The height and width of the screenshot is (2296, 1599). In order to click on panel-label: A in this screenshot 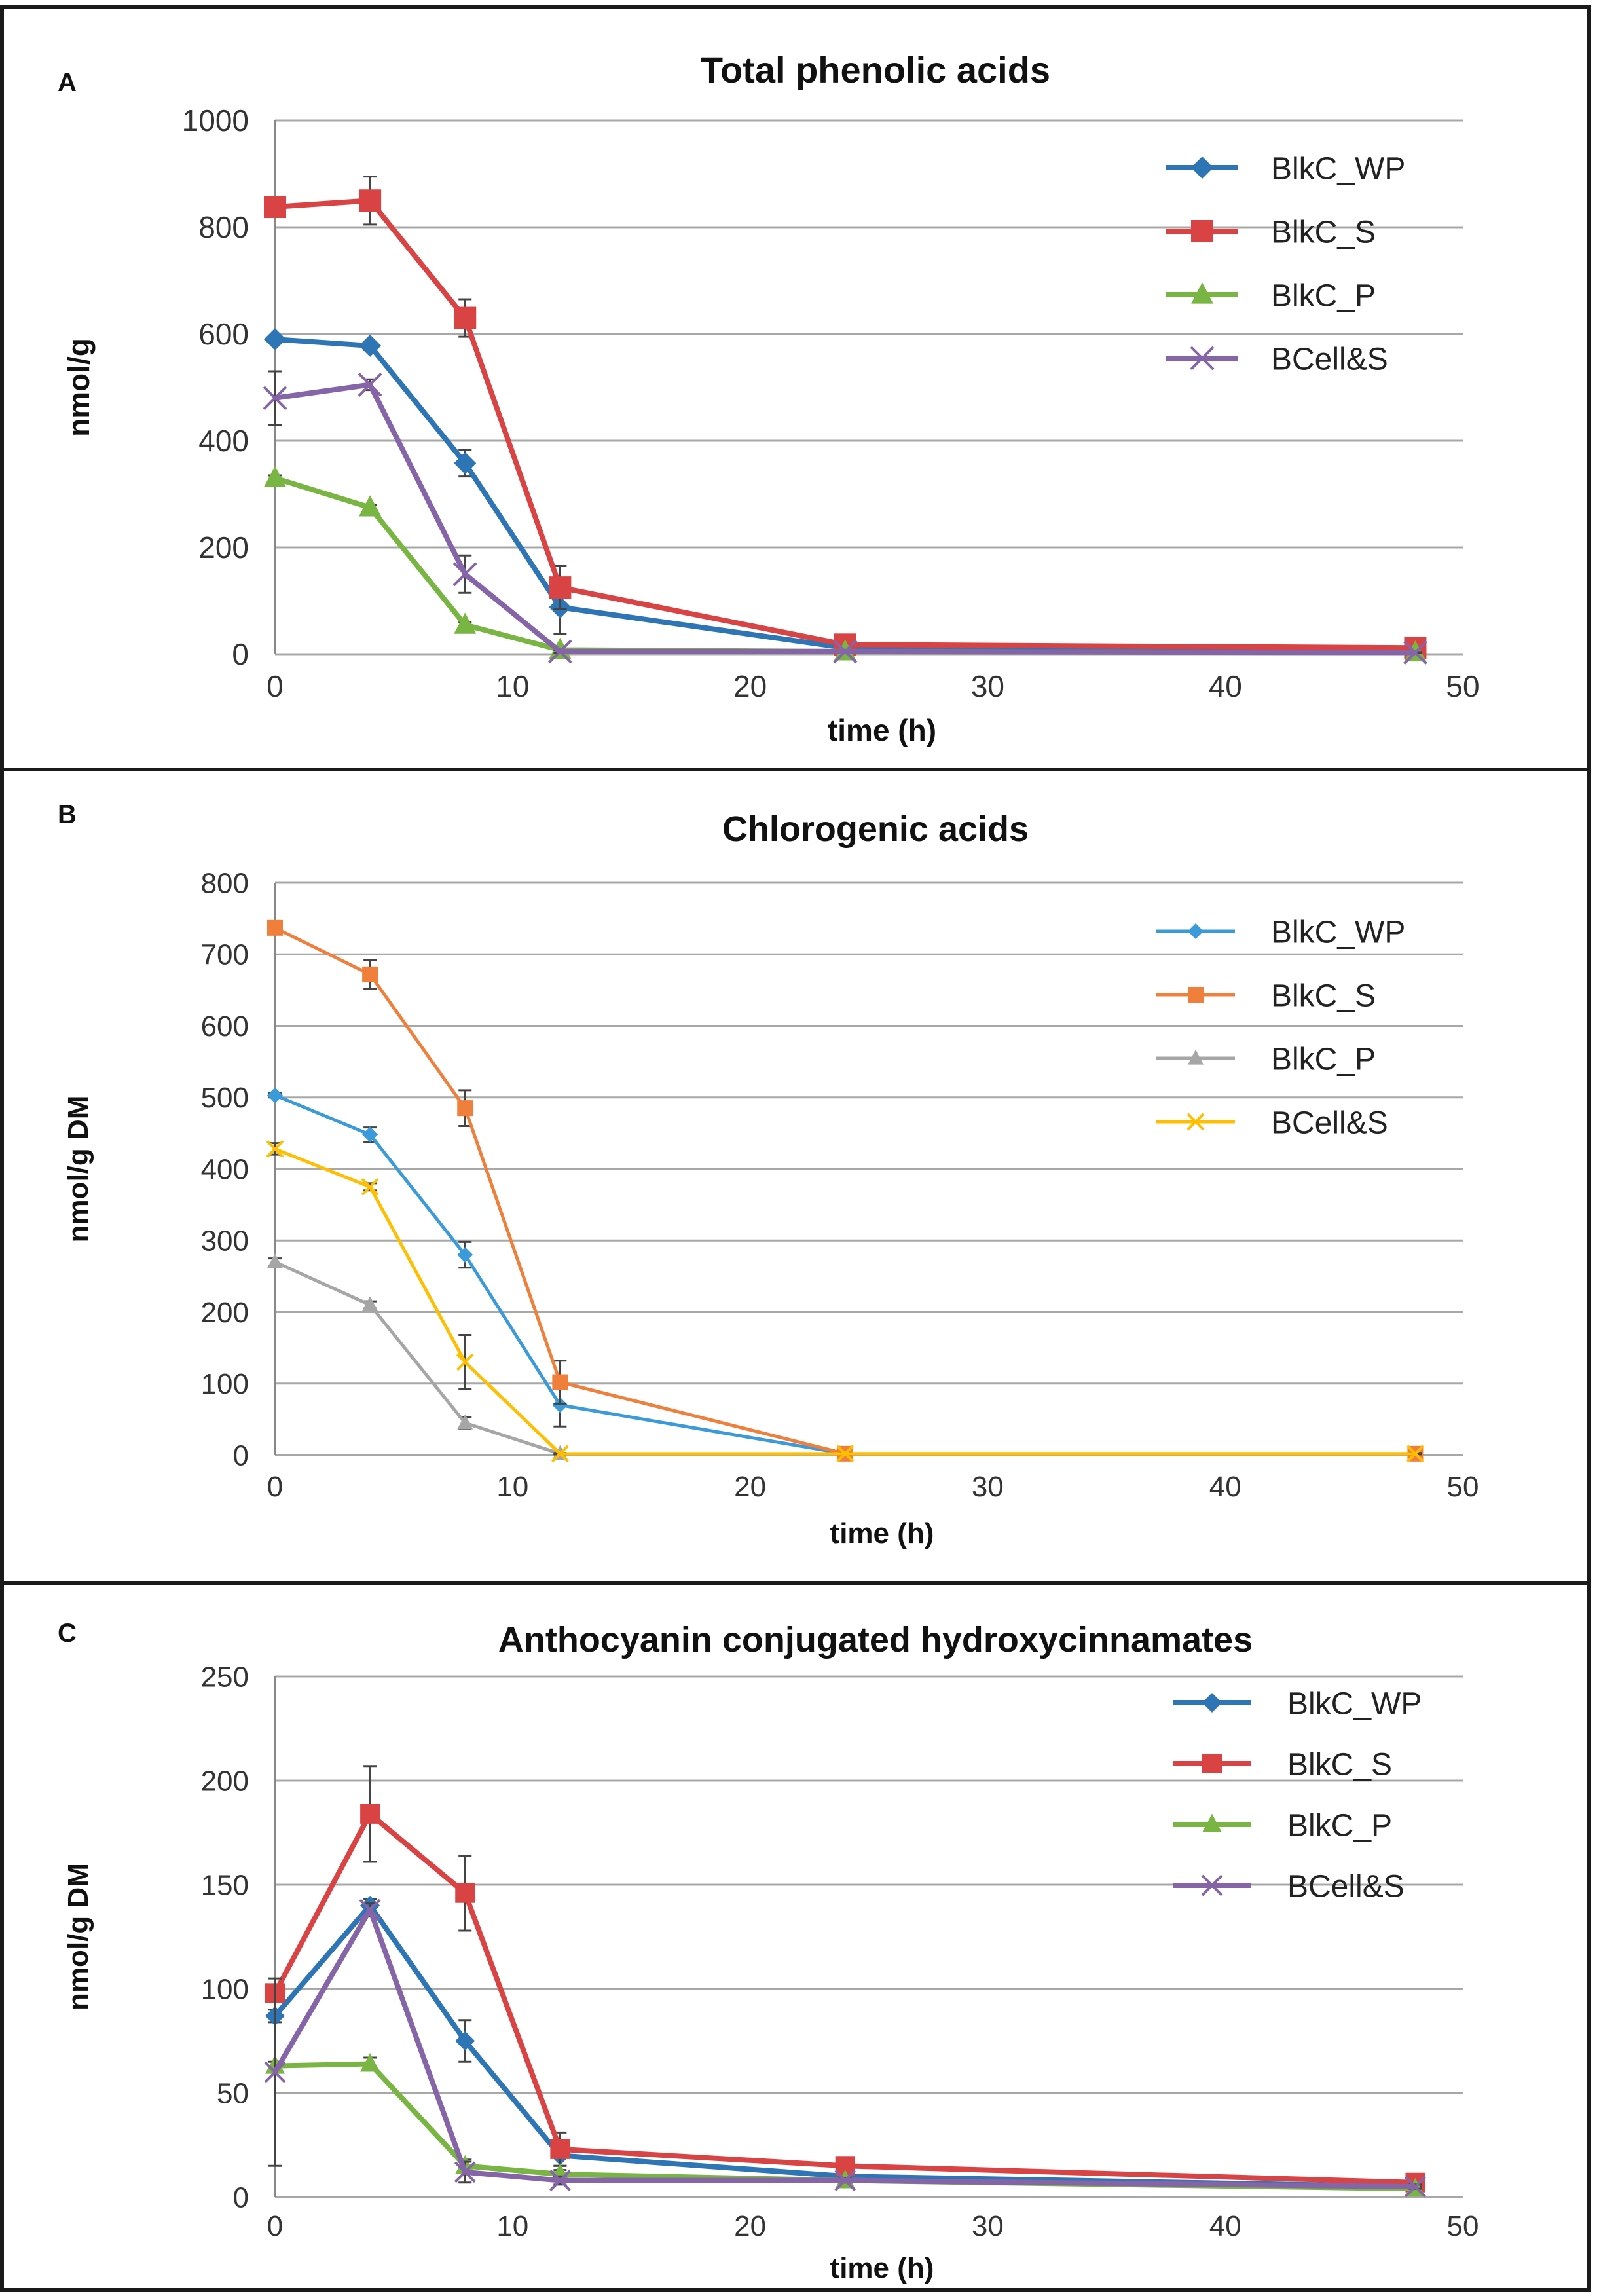, I will do `click(67, 82)`.